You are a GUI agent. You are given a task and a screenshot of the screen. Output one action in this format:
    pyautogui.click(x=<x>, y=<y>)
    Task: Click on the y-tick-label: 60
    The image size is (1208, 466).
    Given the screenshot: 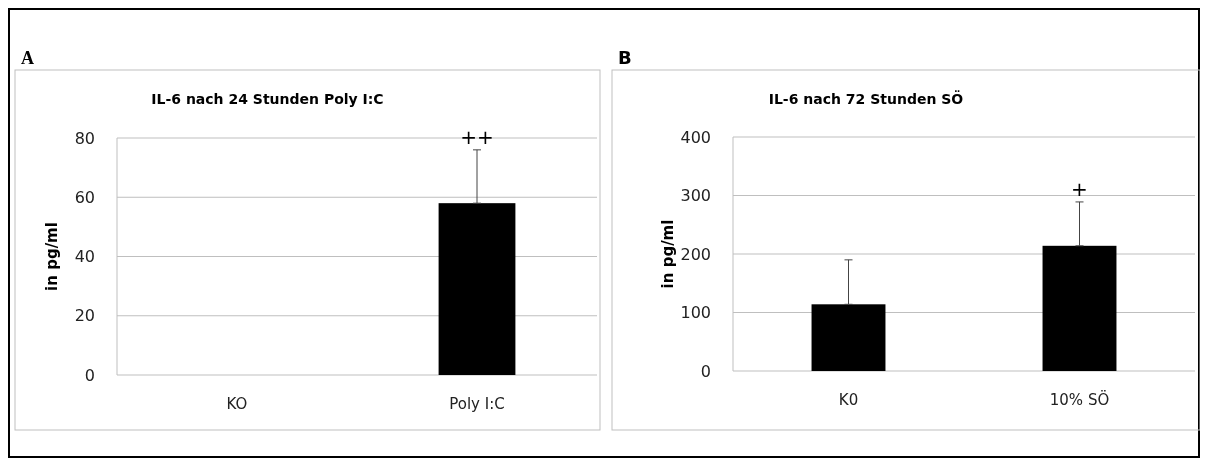 What is the action you would take?
    pyautogui.click(x=84, y=197)
    